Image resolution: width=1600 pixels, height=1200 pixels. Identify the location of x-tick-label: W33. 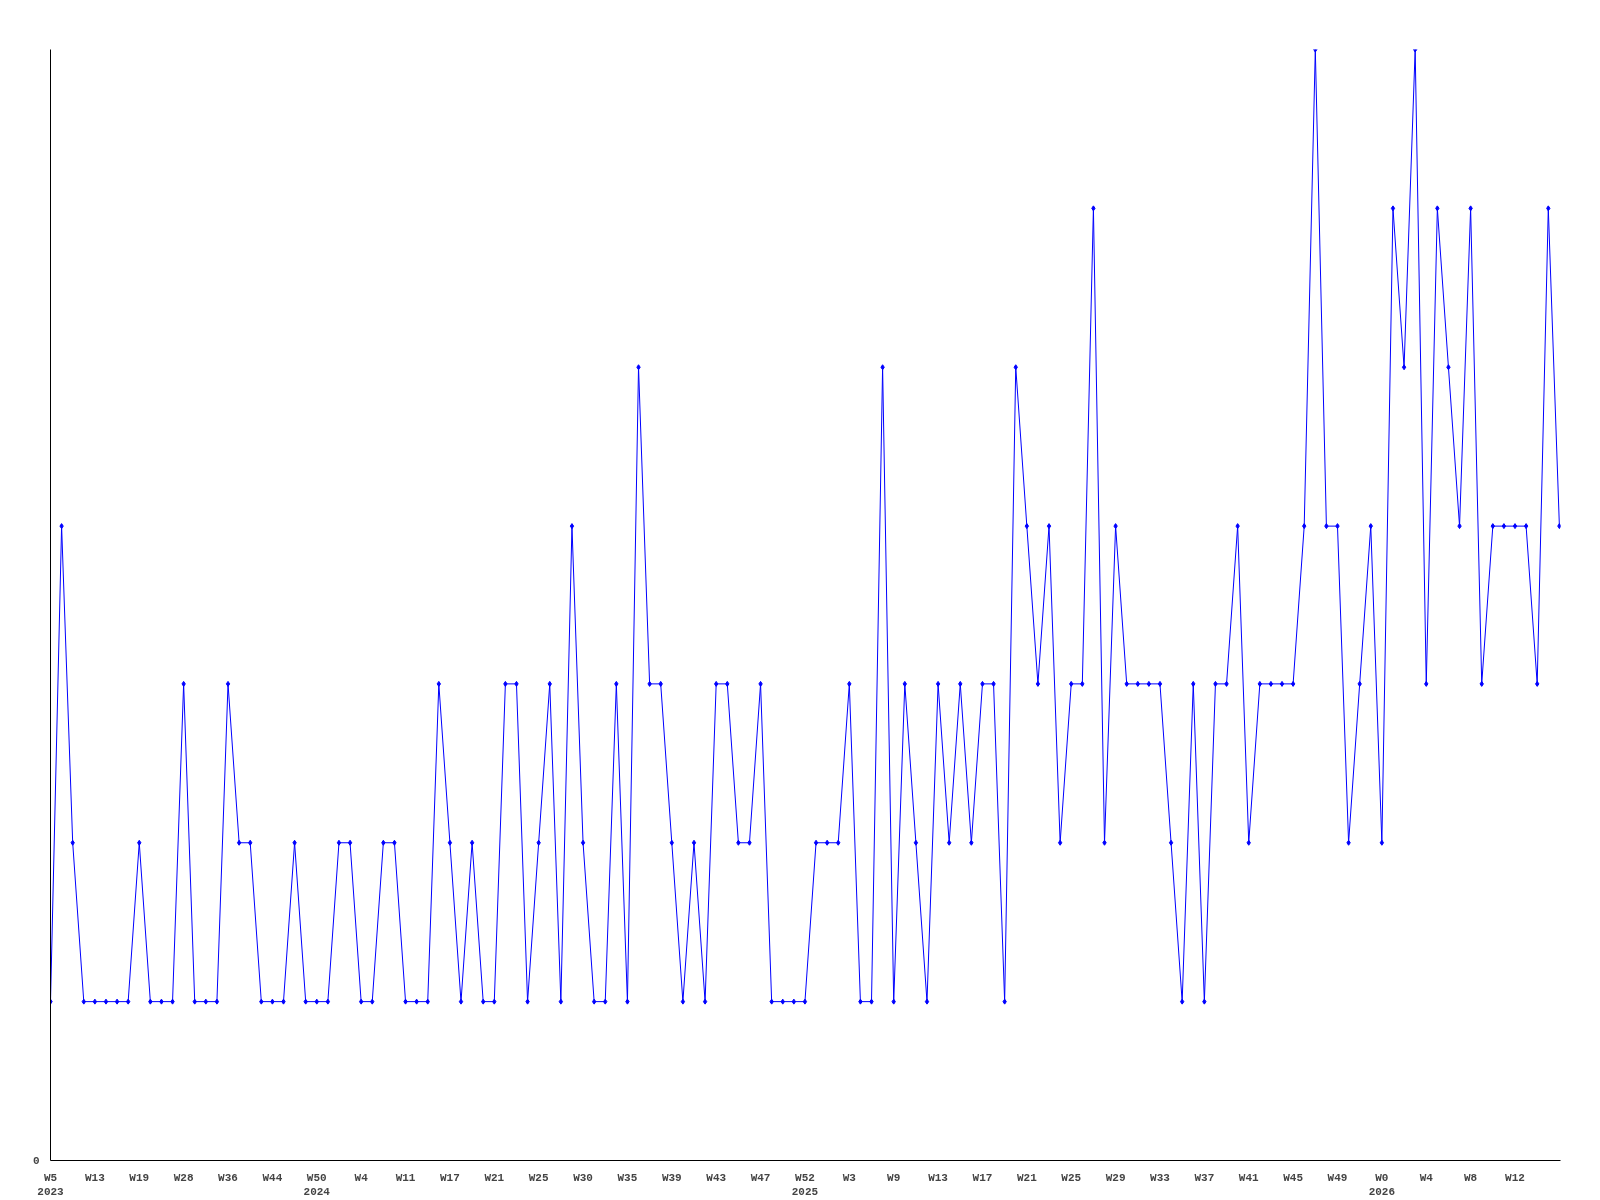
(1160, 1177).